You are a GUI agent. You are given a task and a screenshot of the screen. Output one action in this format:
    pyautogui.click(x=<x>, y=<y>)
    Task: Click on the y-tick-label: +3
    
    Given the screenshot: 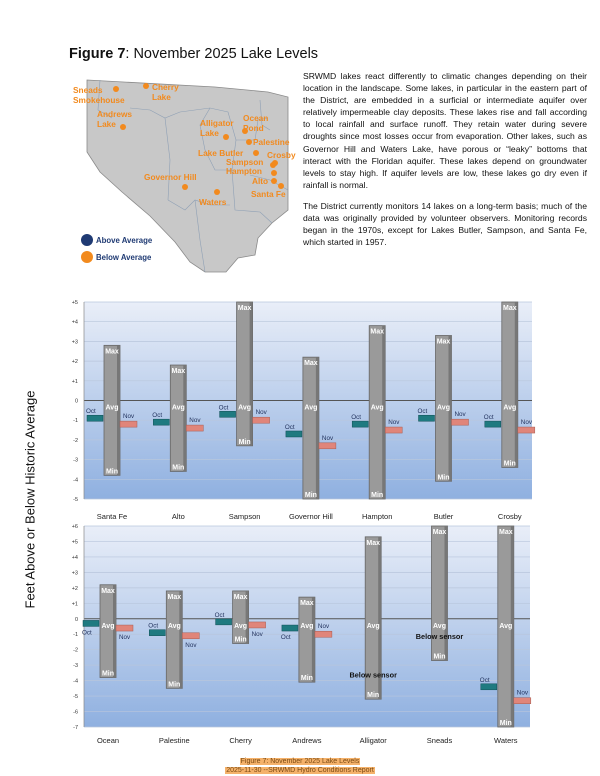 What is the action you would take?
    pyautogui.click(x=75, y=573)
    